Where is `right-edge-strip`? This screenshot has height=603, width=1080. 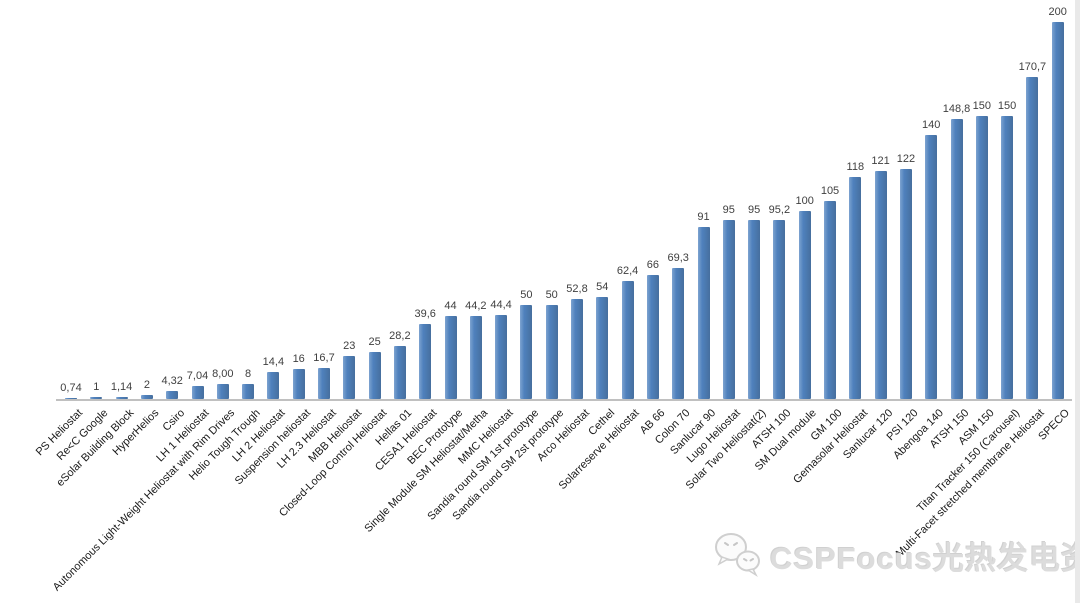 right-edge-strip is located at coordinates (1077, 301).